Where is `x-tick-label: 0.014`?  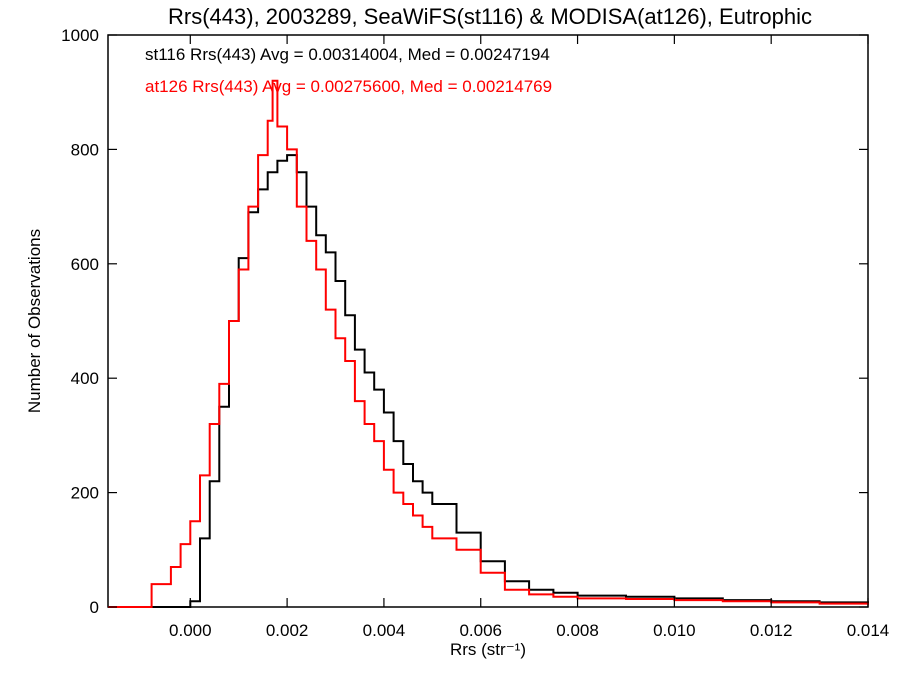 x-tick-label: 0.014 is located at coordinates (868, 630).